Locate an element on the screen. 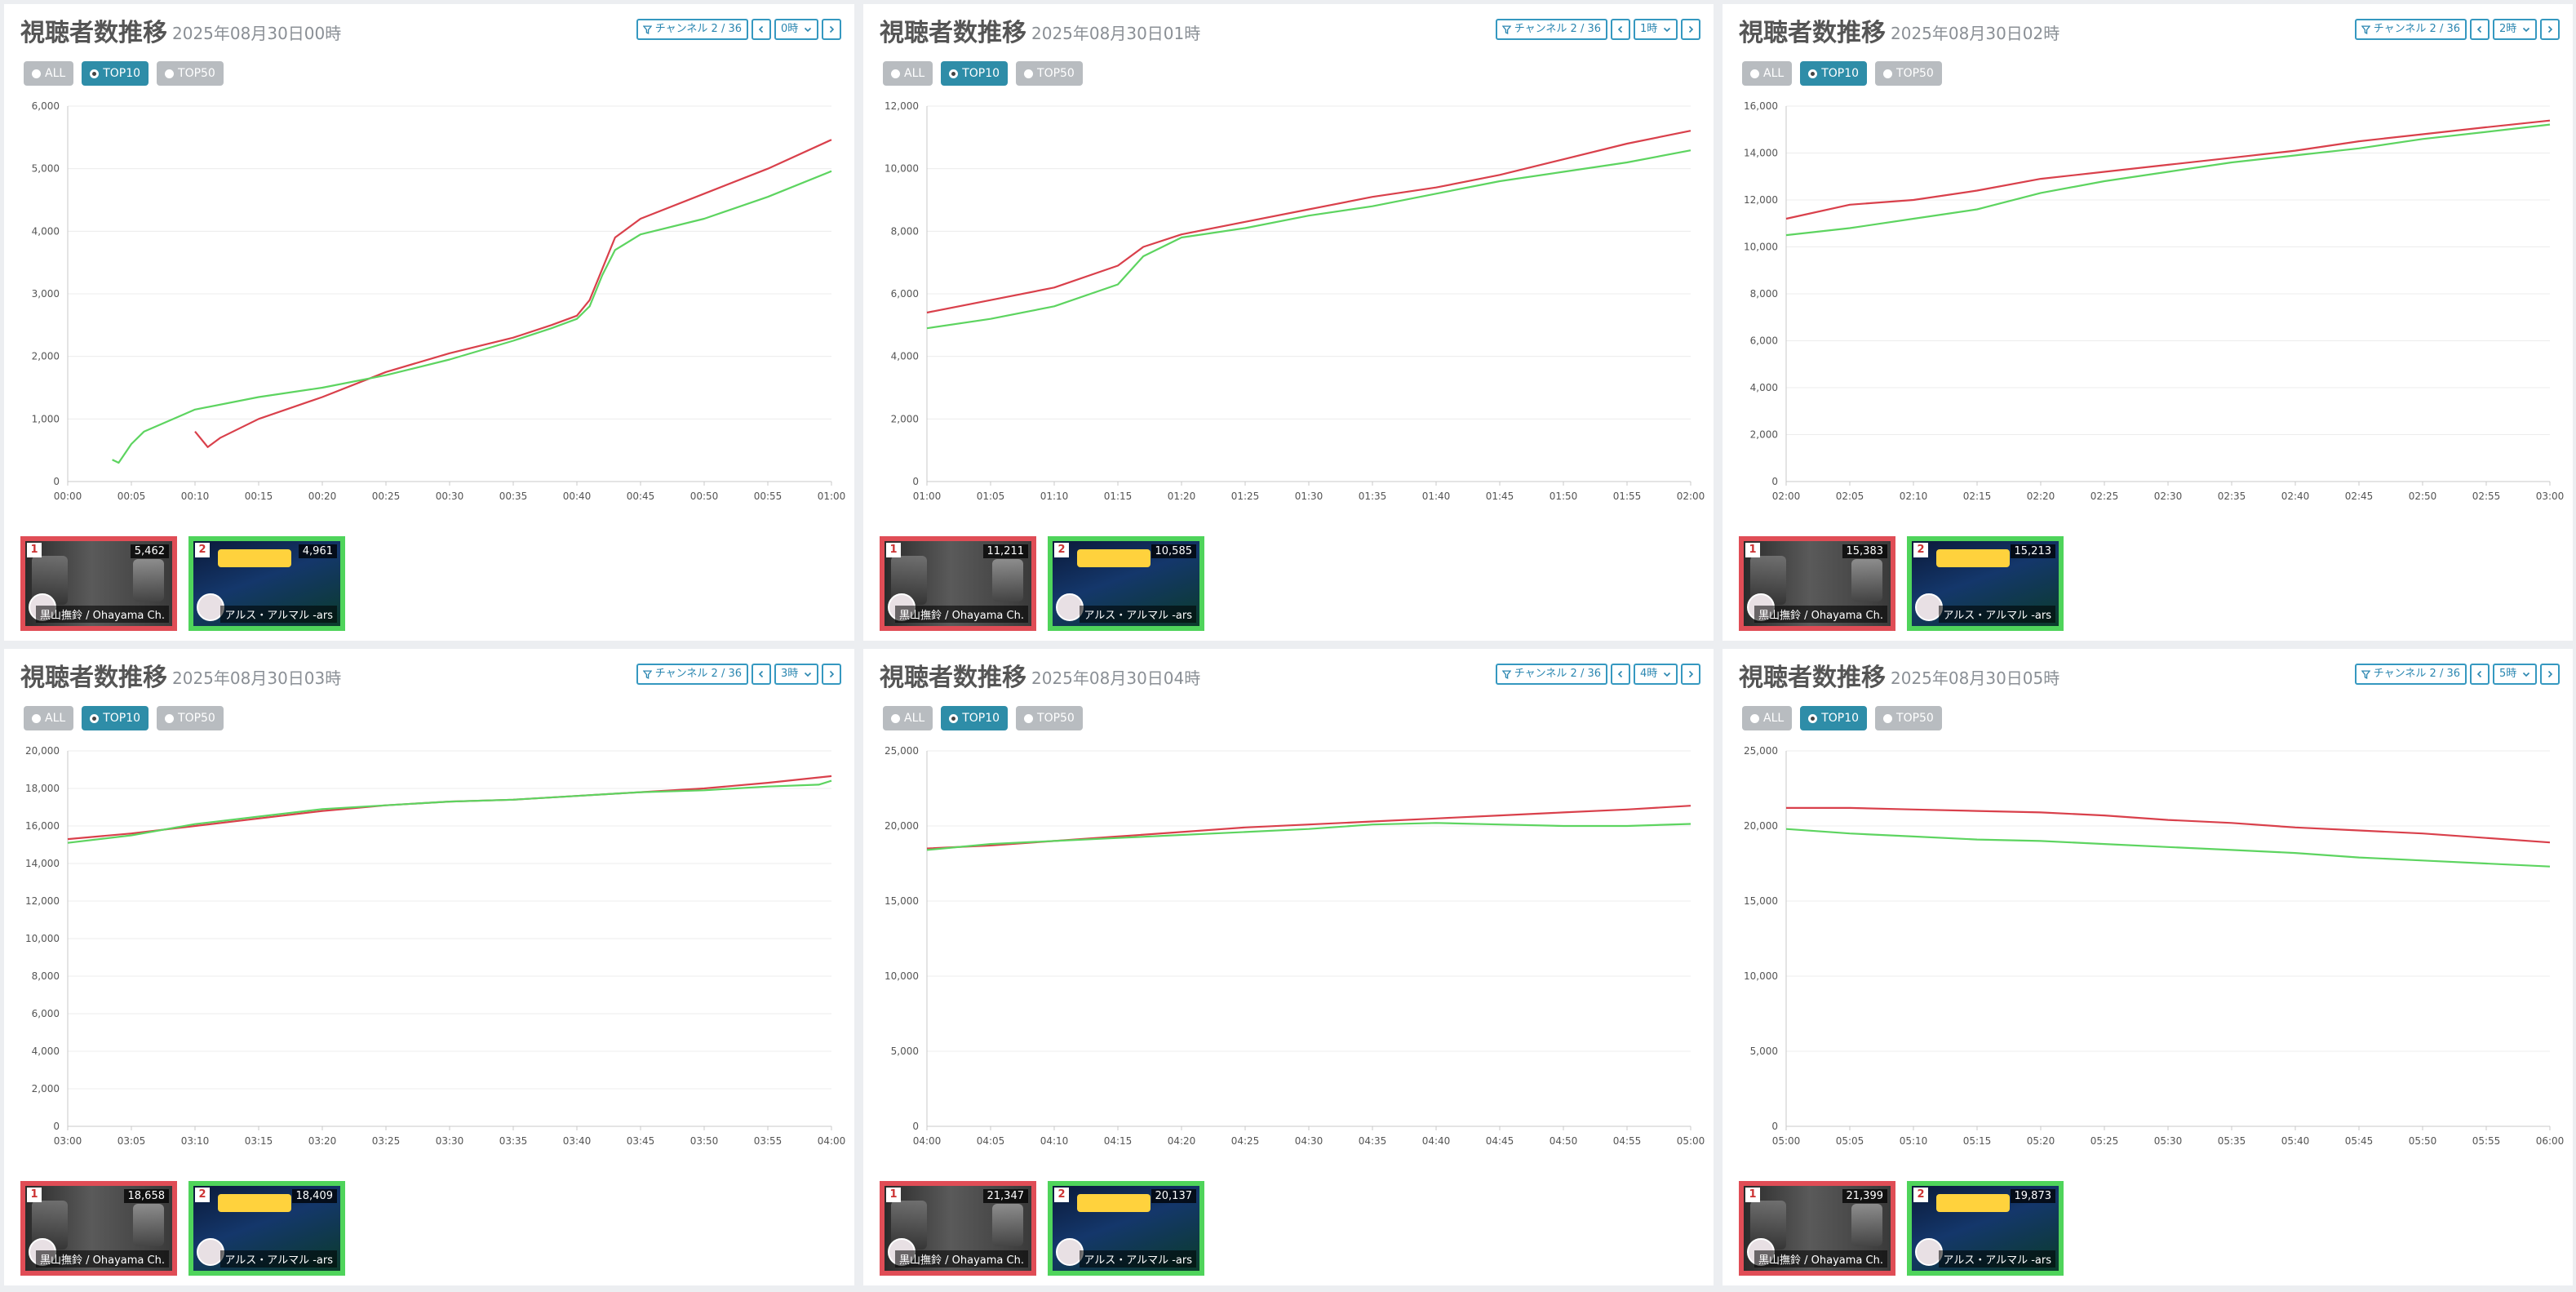 Image resolution: width=2576 pixels, height=1292 pixels. hour-select: 3時 is located at coordinates (796, 674).